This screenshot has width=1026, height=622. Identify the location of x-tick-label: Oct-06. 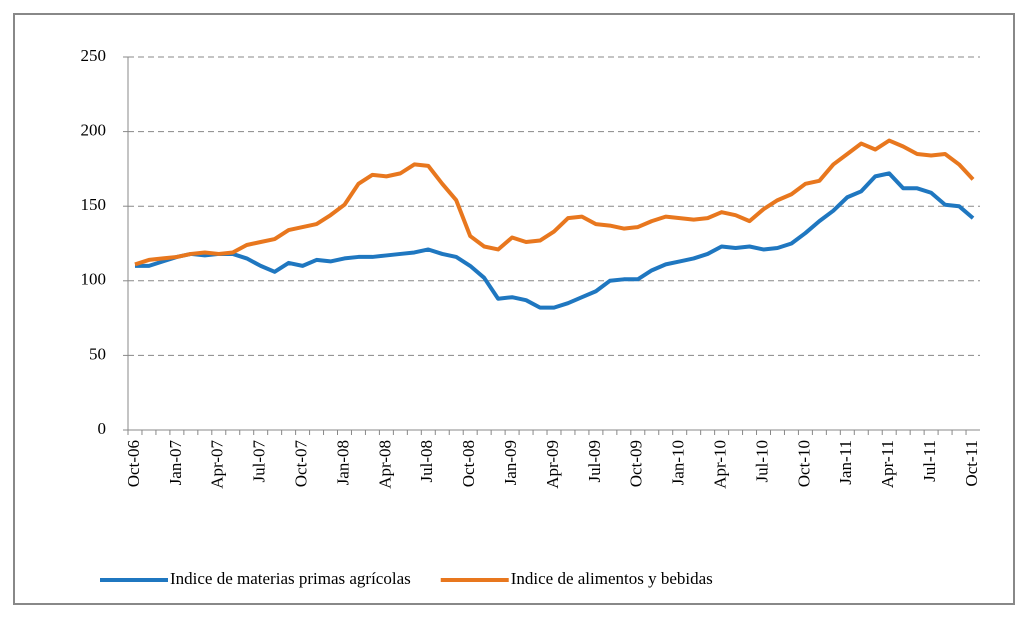
(133, 463).